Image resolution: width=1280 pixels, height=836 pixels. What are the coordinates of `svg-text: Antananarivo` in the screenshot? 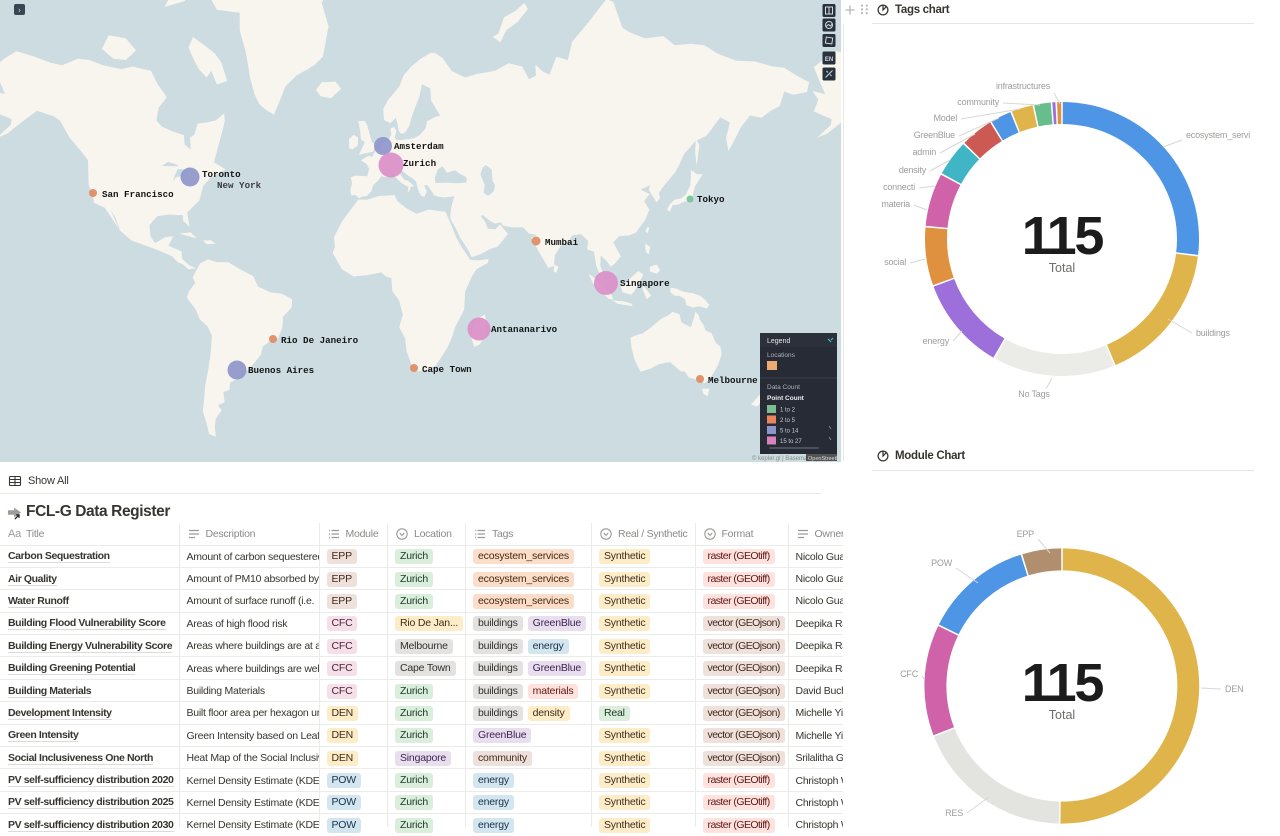 It's located at (524, 329).